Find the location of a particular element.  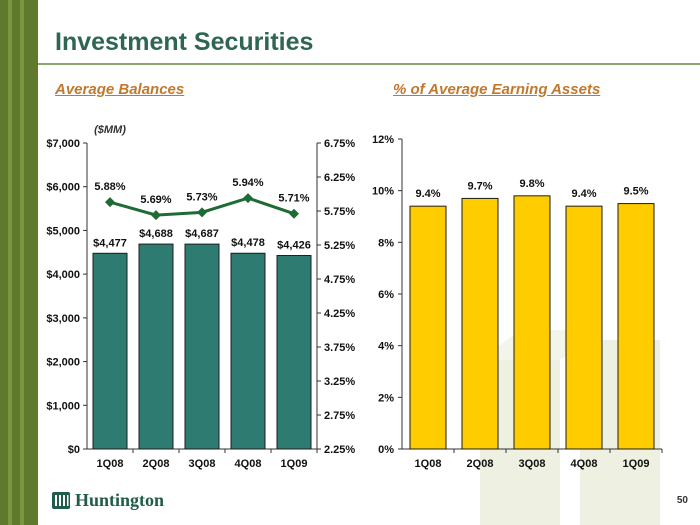

y-tick-label: 0% is located at coordinates (386, 450).